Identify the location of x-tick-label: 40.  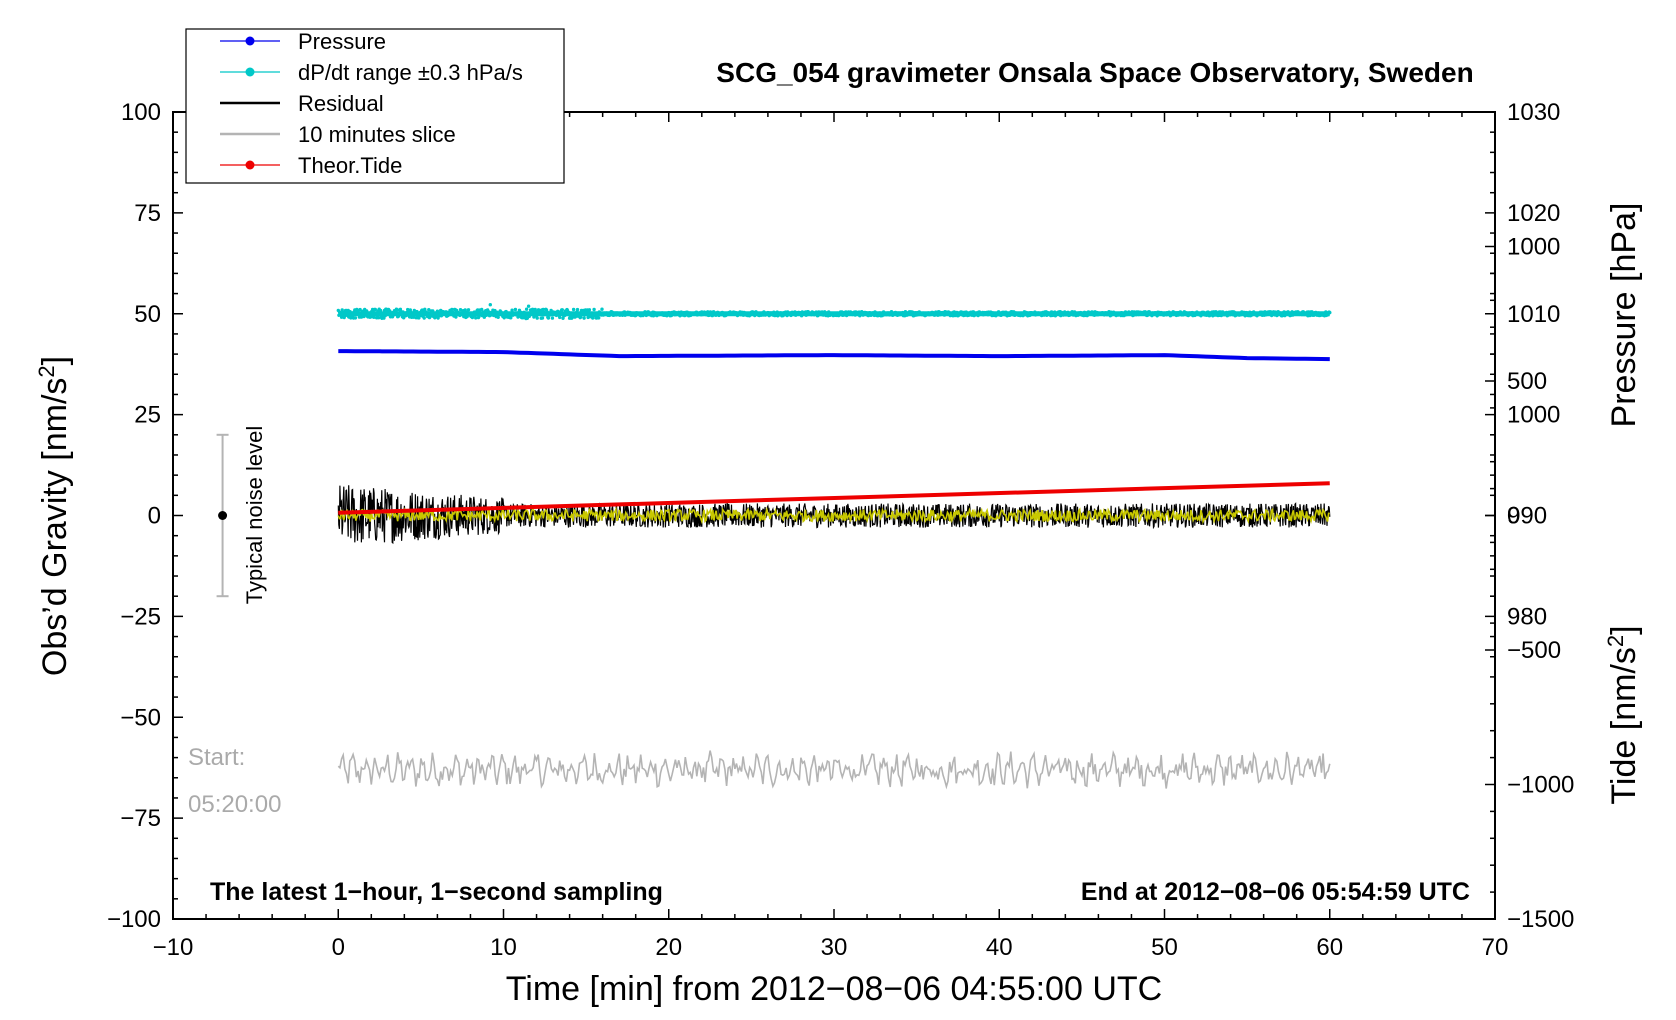
(999, 947).